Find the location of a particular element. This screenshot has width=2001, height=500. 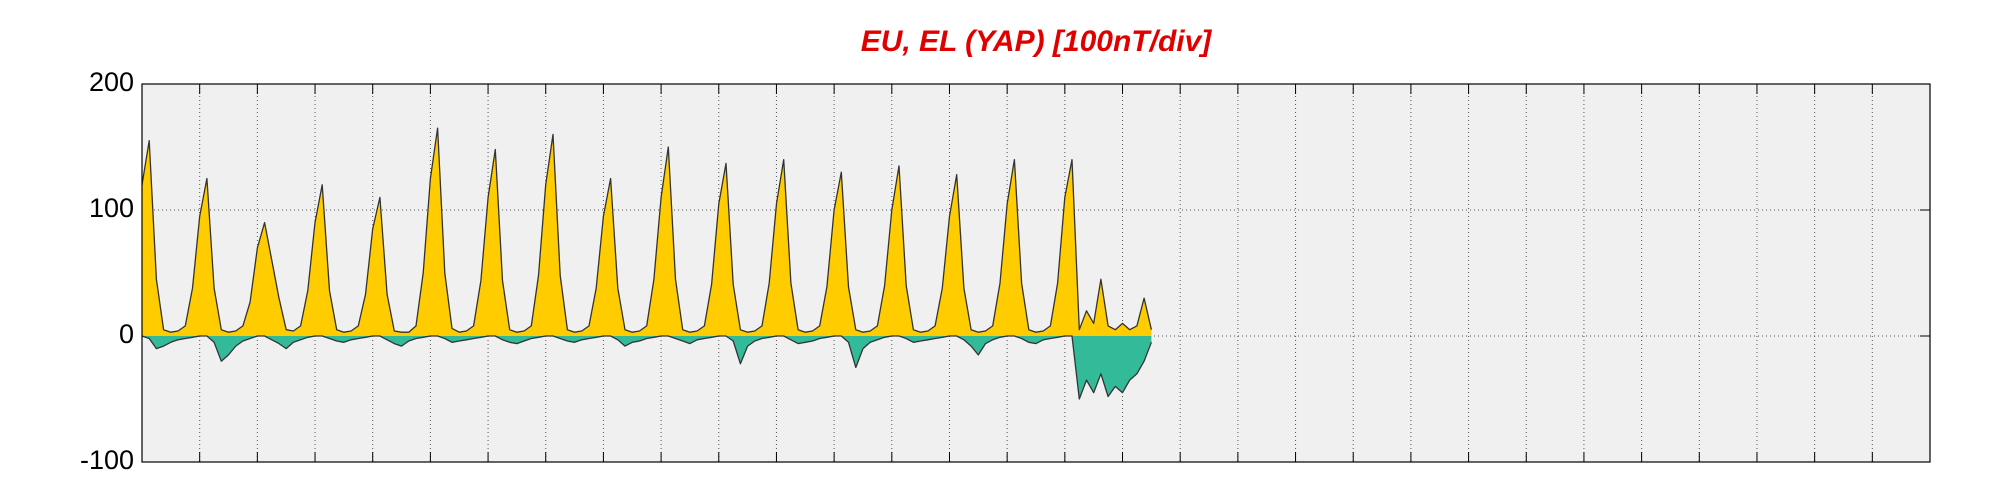

line is located at coordinates (647, 367).